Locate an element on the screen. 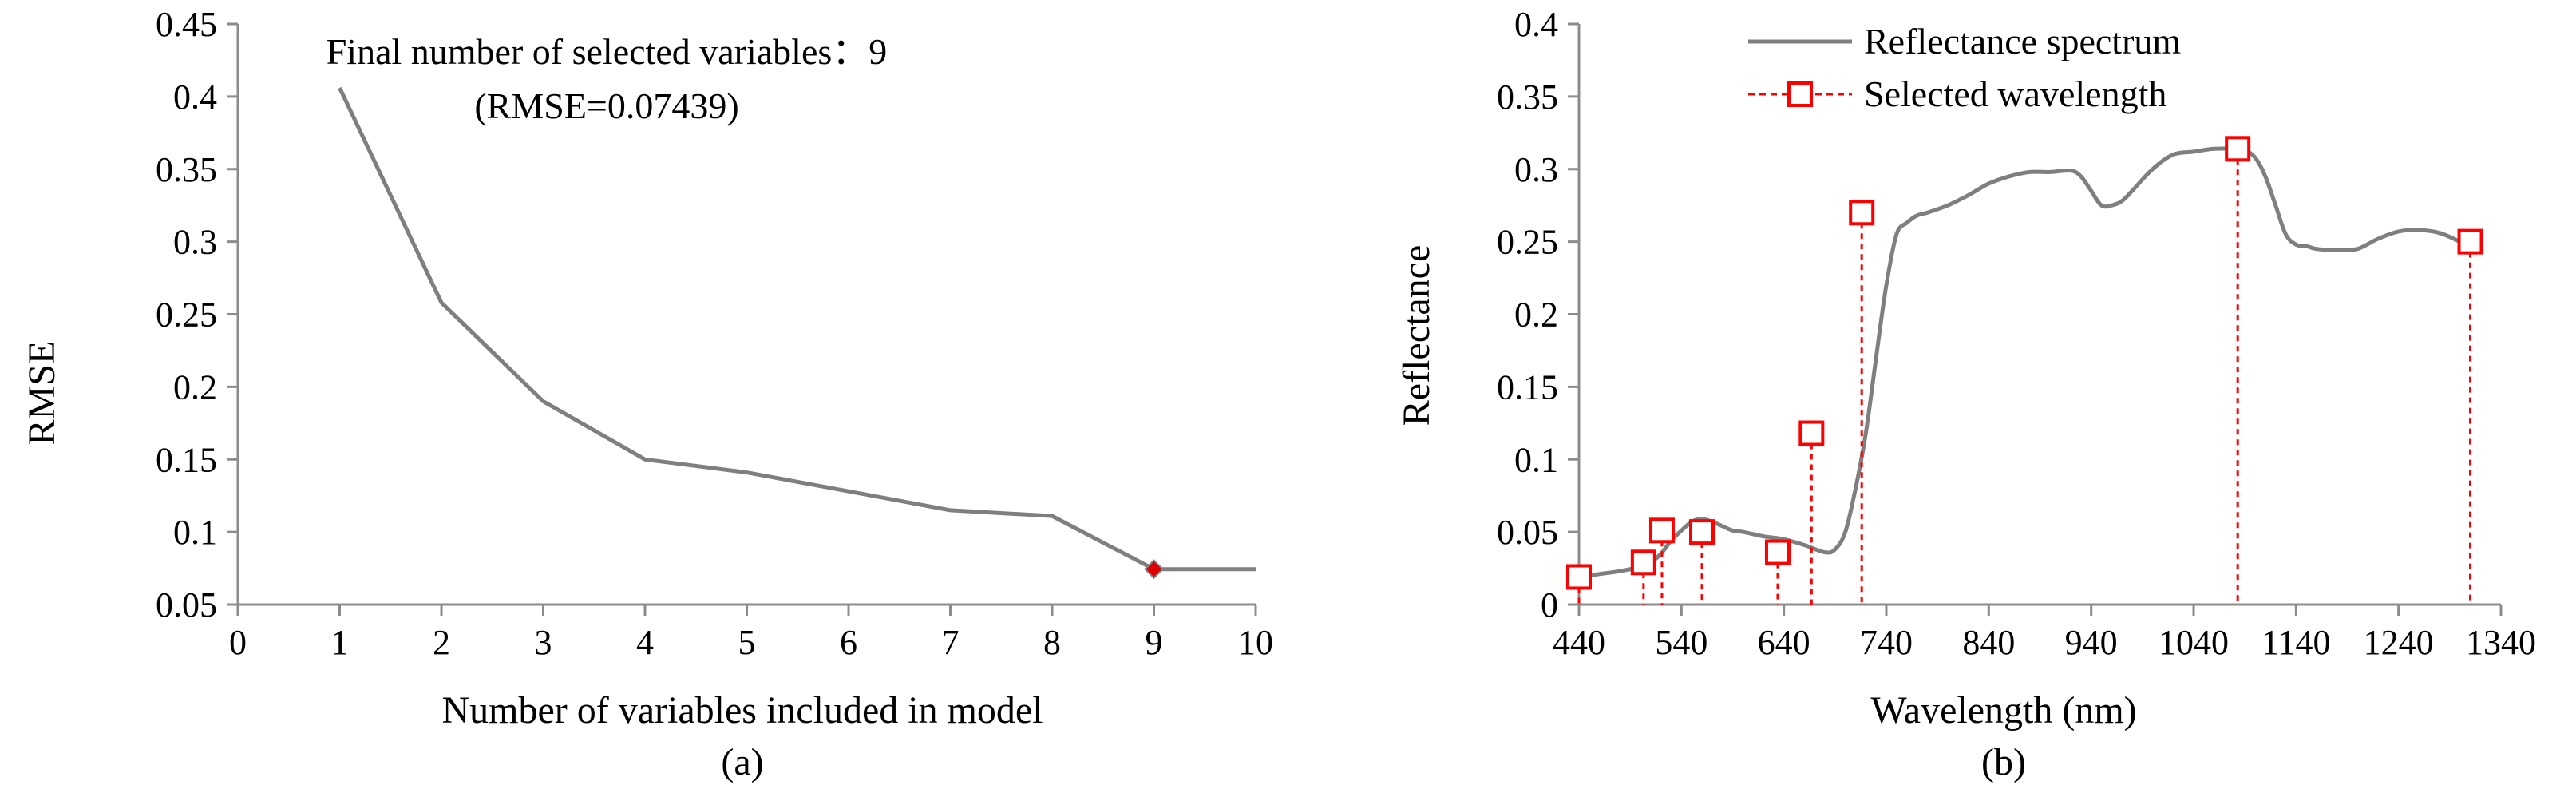 This screenshot has width=2576, height=801. a-x-tick-label: 10 is located at coordinates (1255, 642).